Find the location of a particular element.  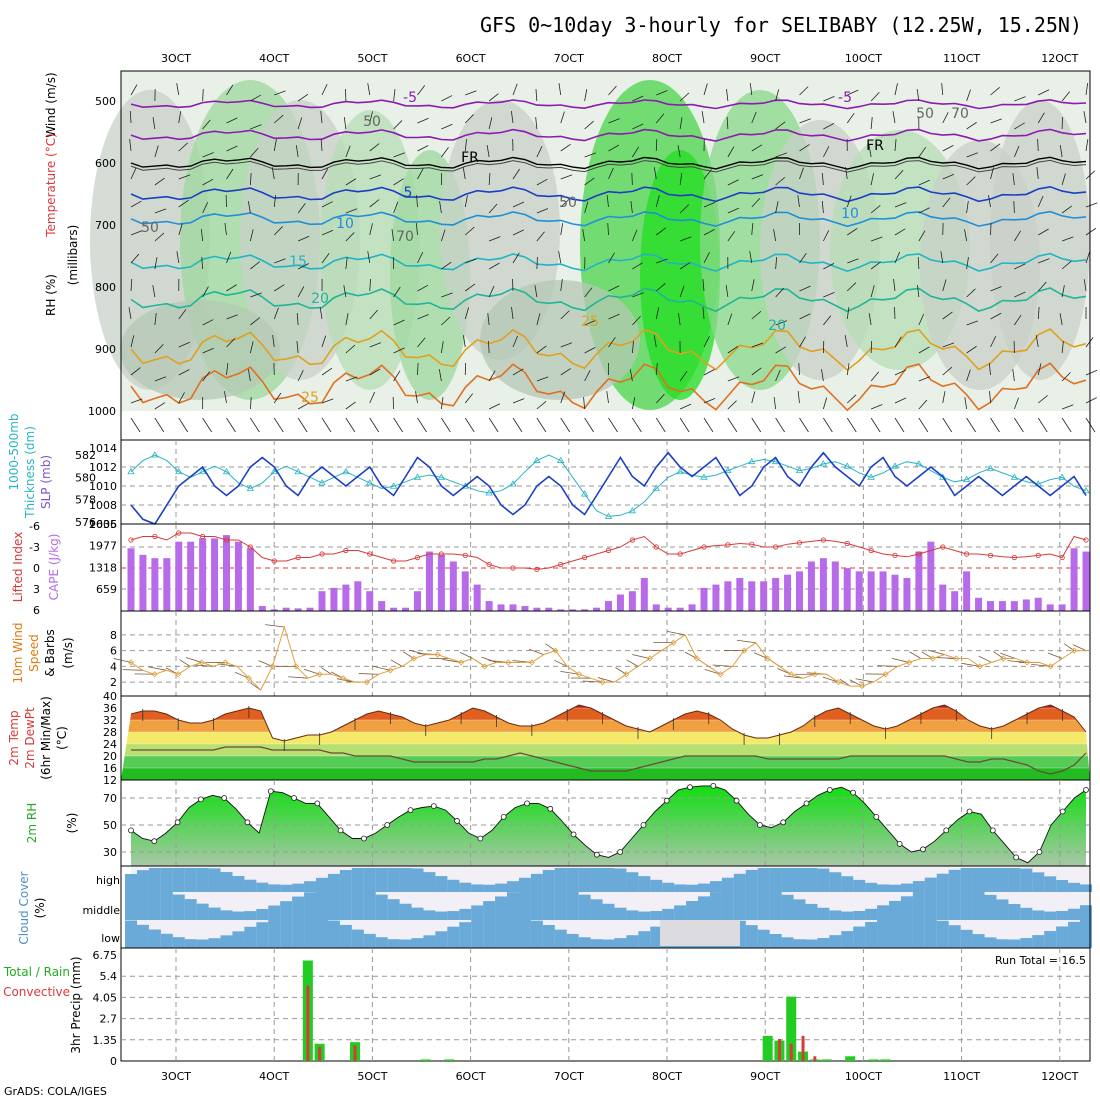

slp-ylabel: SLP (mb) is located at coordinates (46, 482).